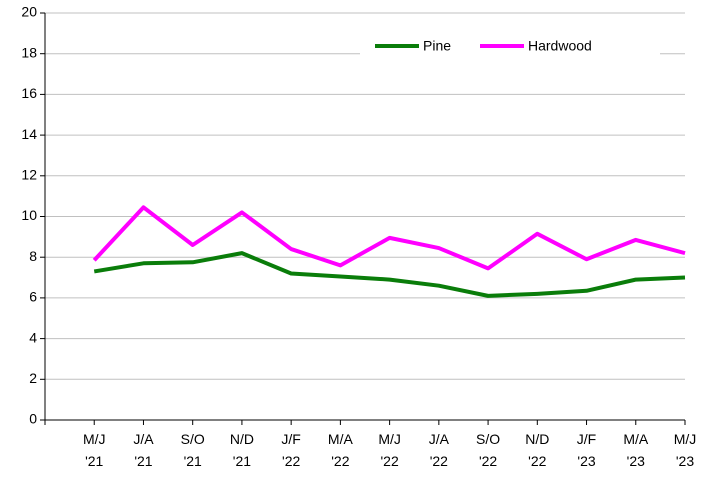 This screenshot has height=478, width=704. Describe the element at coordinates (33, 419) in the screenshot. I see `y-tick-label: 0` at that location.